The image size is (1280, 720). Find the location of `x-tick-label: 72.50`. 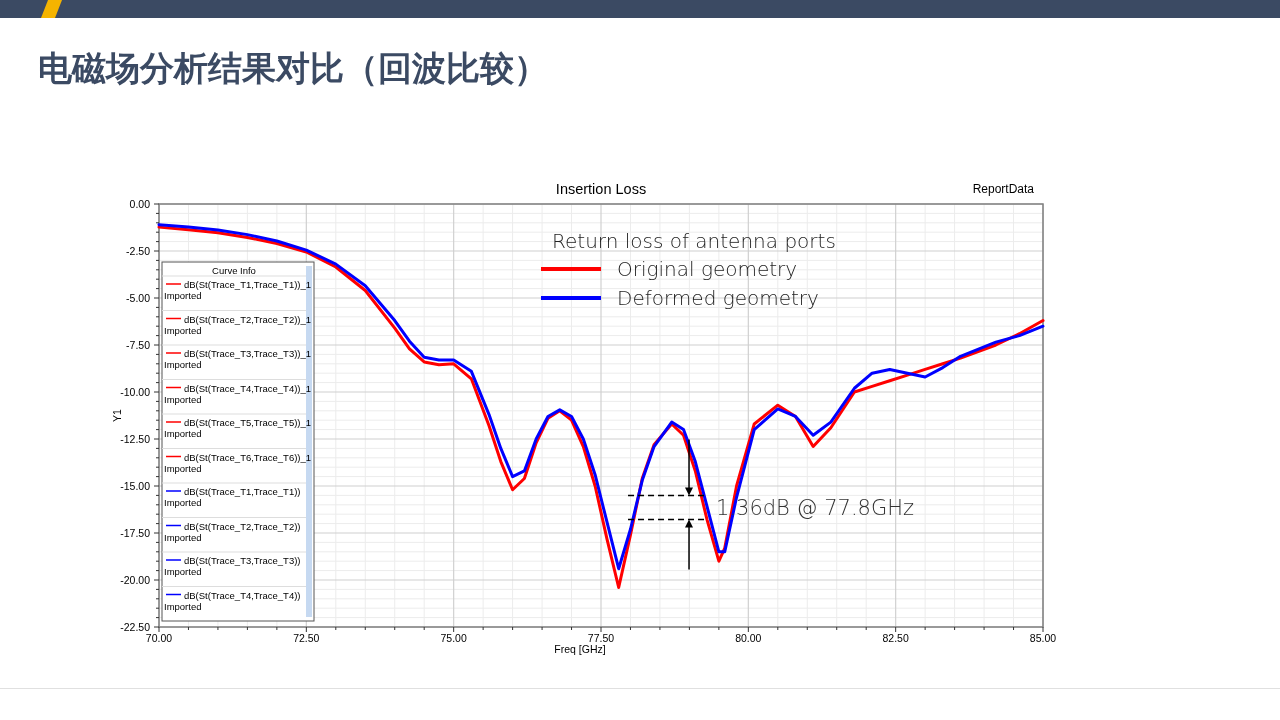

x-tick-label: 72.50 is located at coordinates (306, 638).